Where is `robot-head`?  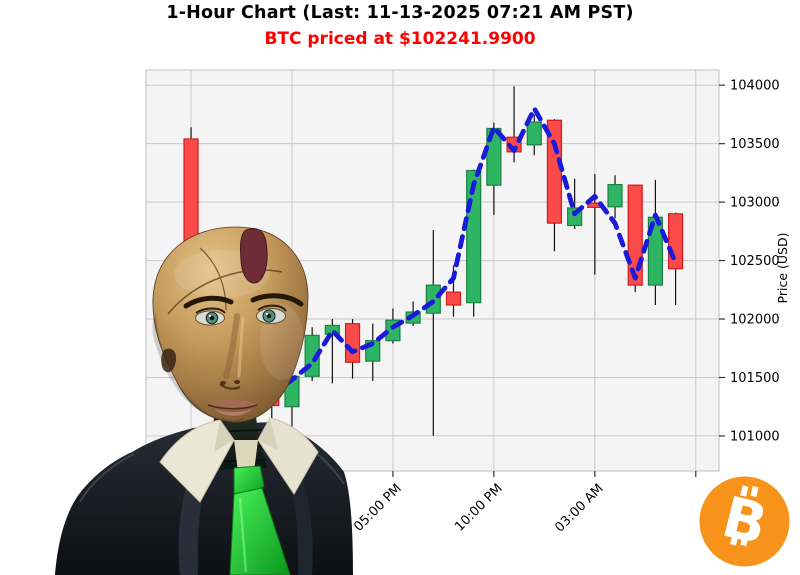 robot-head is located at coordinates (230, 324).